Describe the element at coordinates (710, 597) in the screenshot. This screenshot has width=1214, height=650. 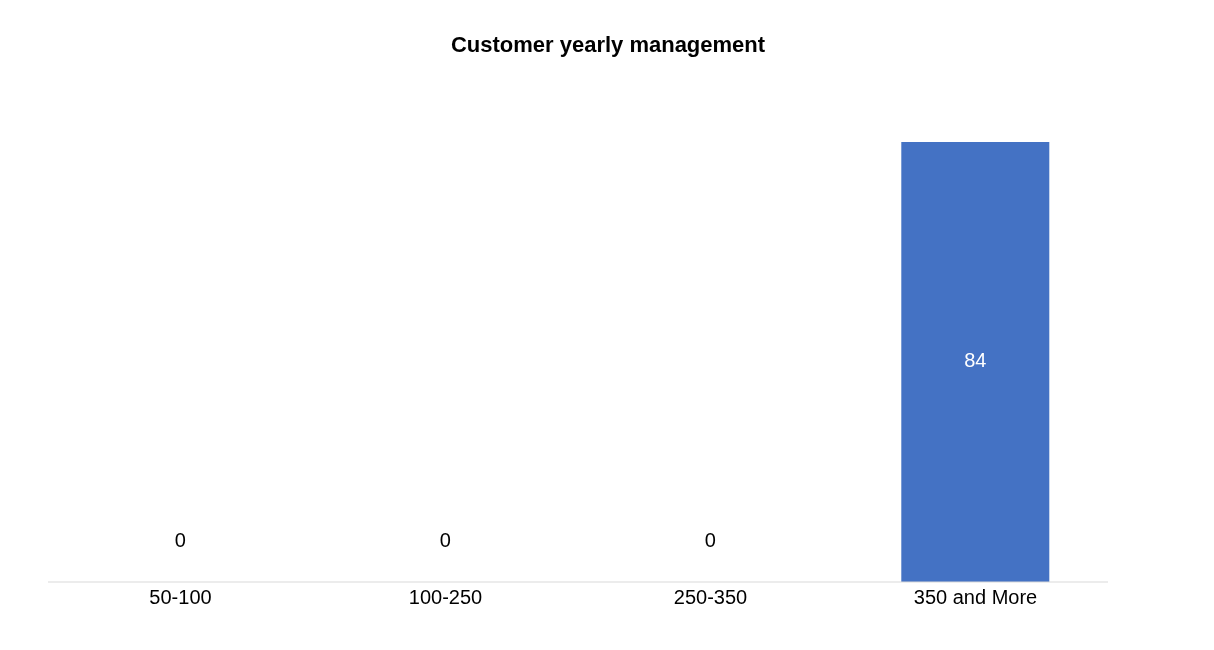
I see `x-tick-label: 250-350` at that location.